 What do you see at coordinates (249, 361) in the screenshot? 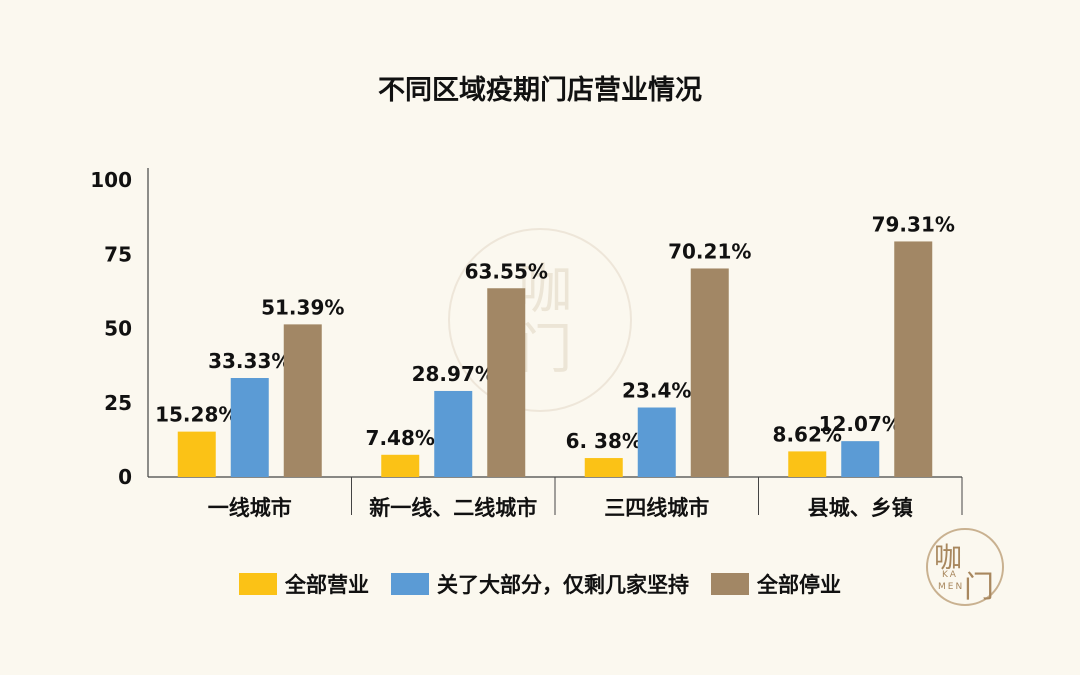
I see `data-label: 33.33%` at bounding box center [249, 361].